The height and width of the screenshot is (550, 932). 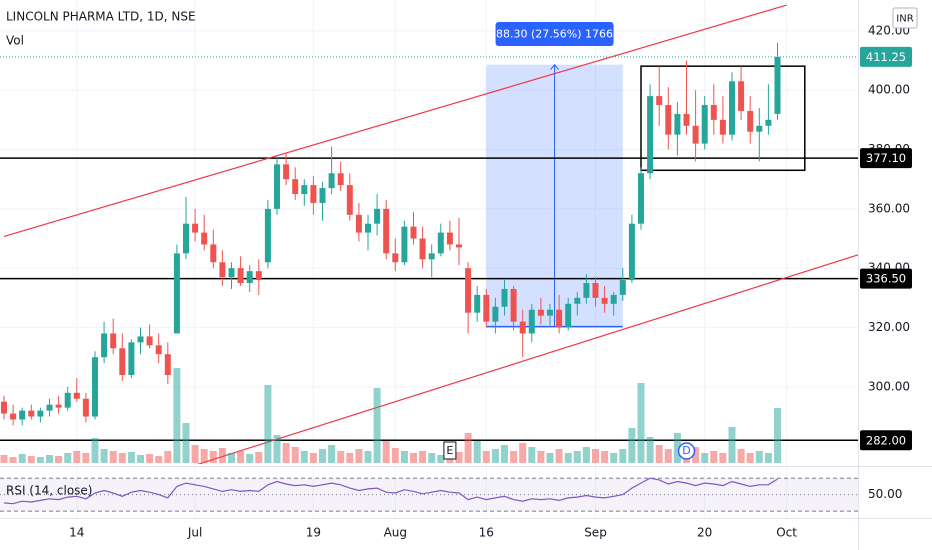 I want to click on x-tick-label: 16, so click(x=486, y=533).